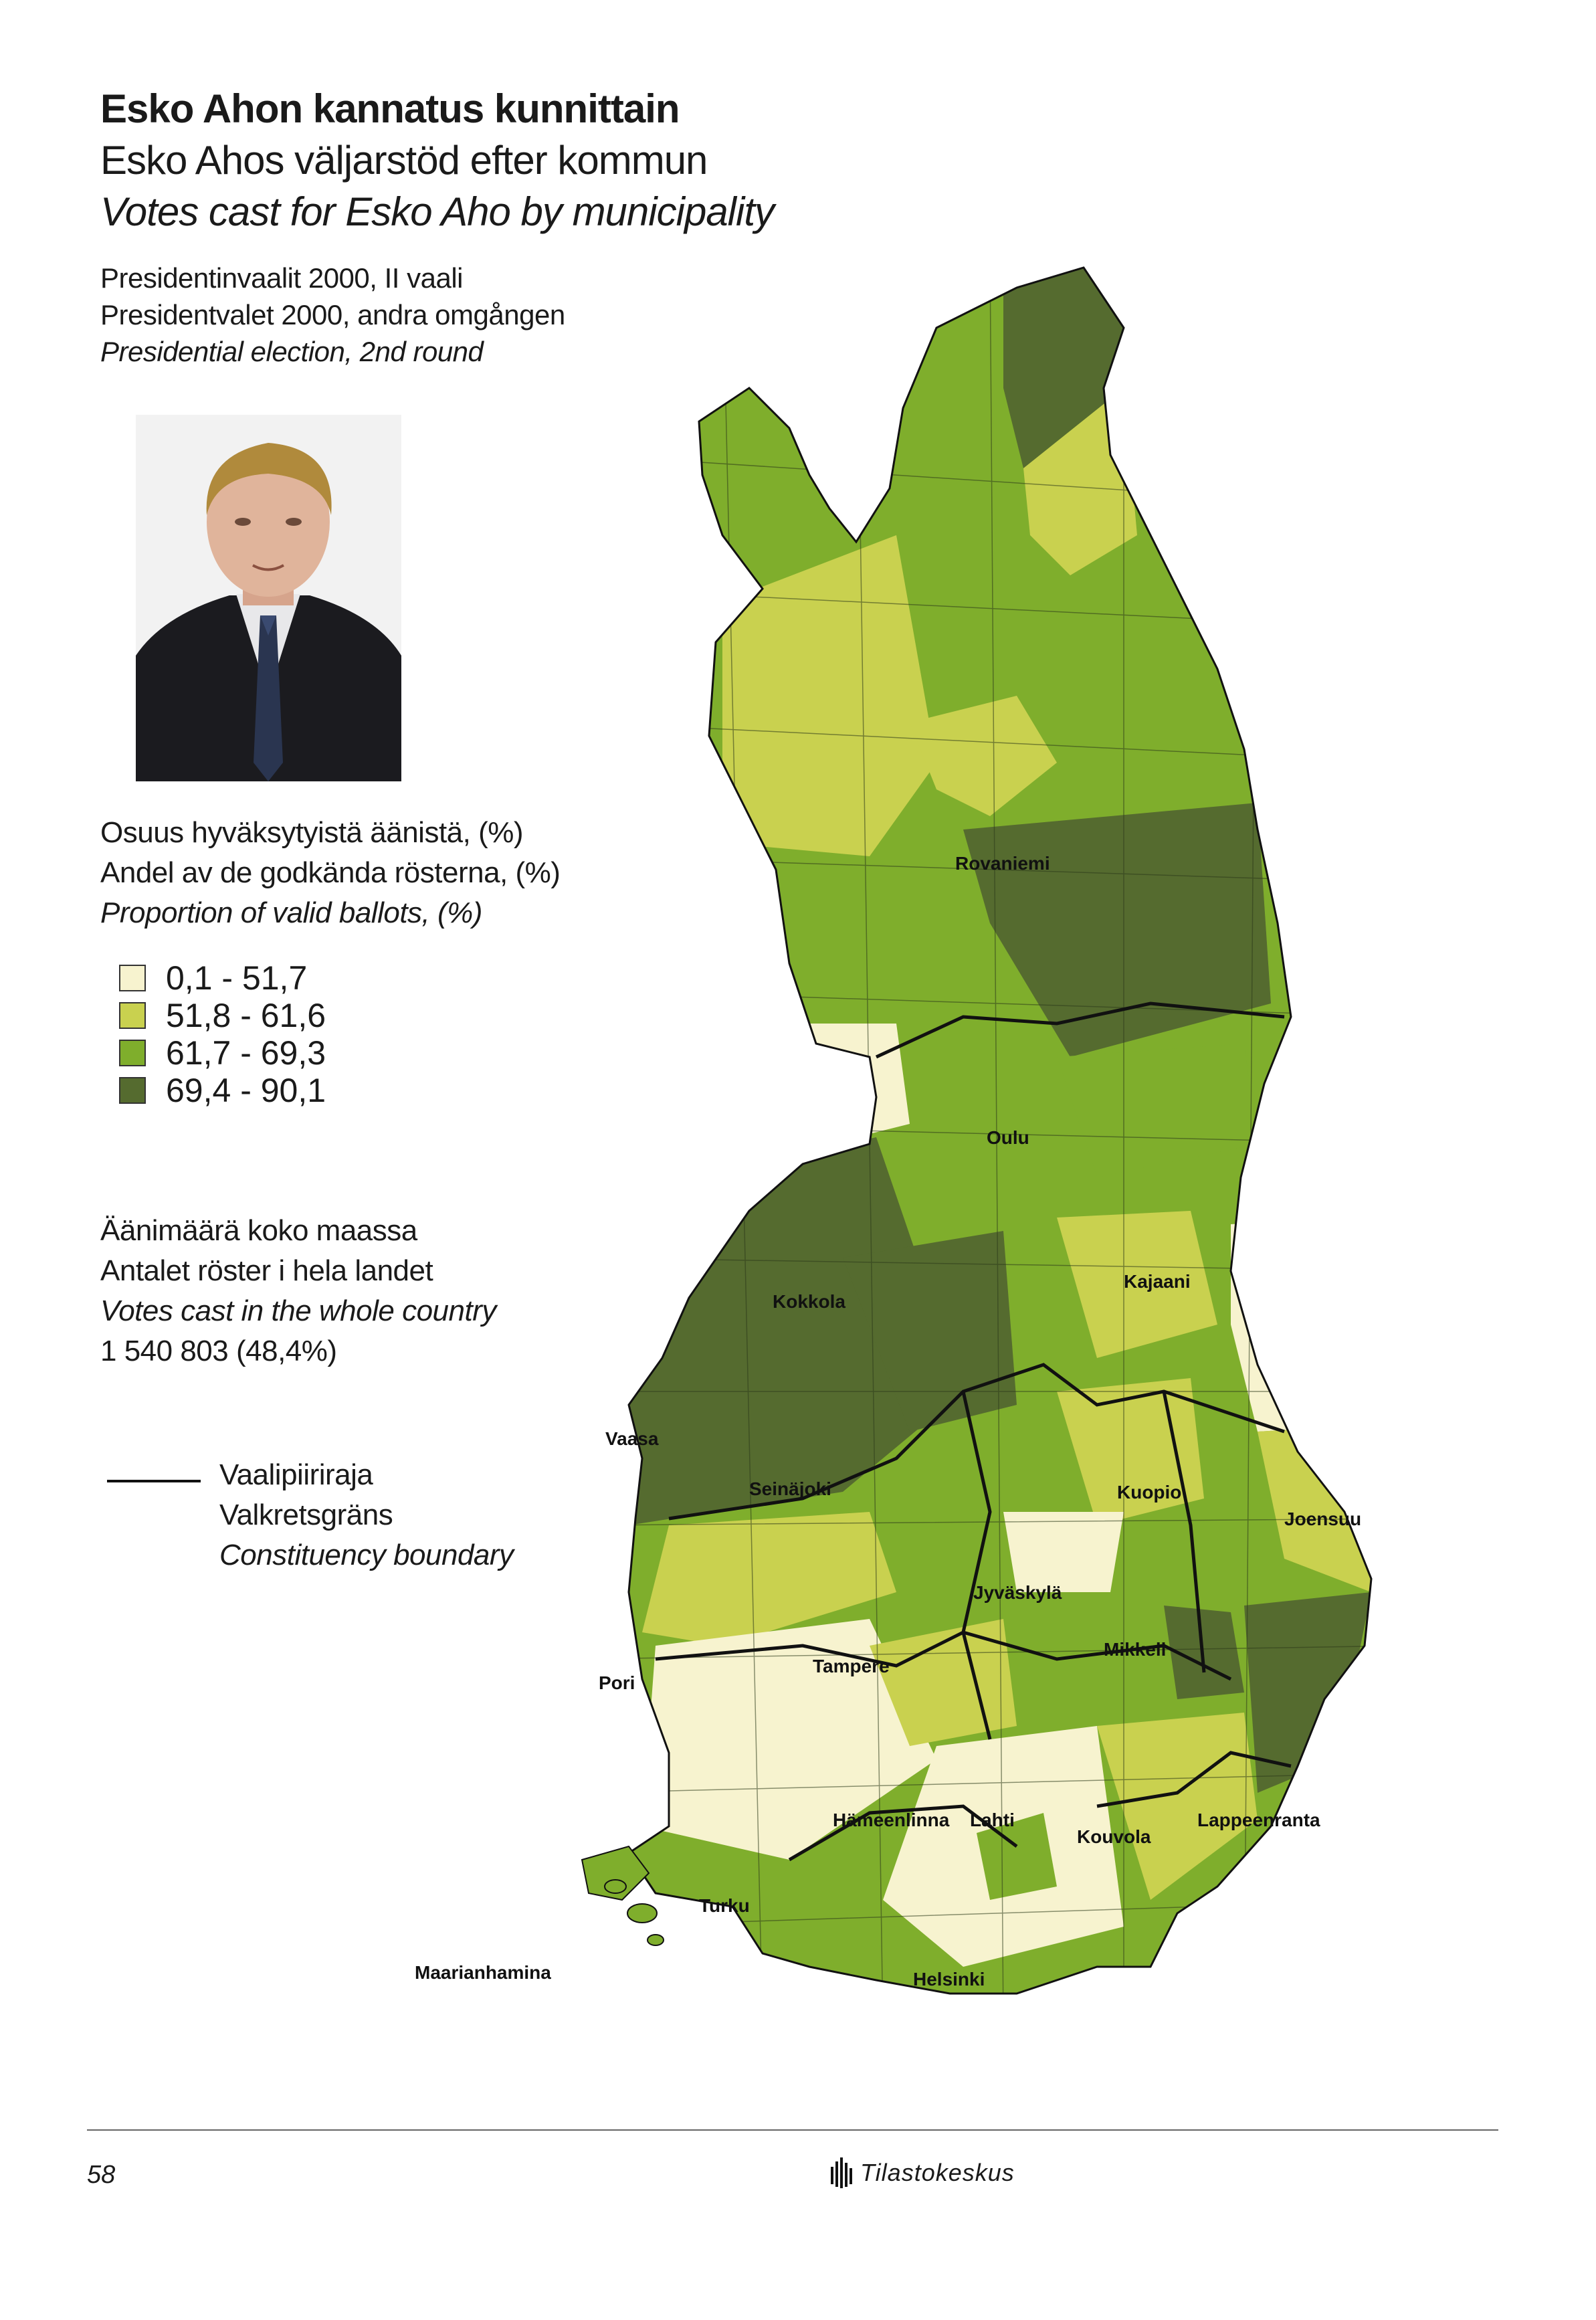  I want to click on votes-total-swedish: Antalet röster i hela landet, so click(266, 1270).